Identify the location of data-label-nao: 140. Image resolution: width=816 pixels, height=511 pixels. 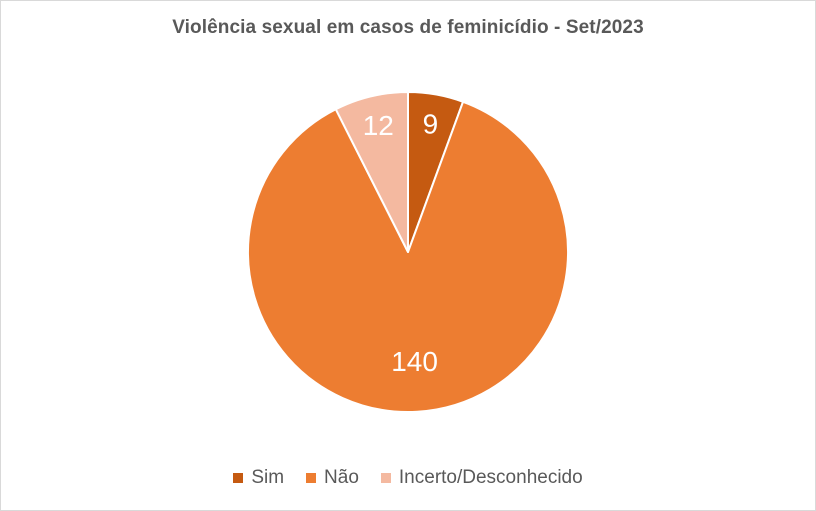
(414, 361).